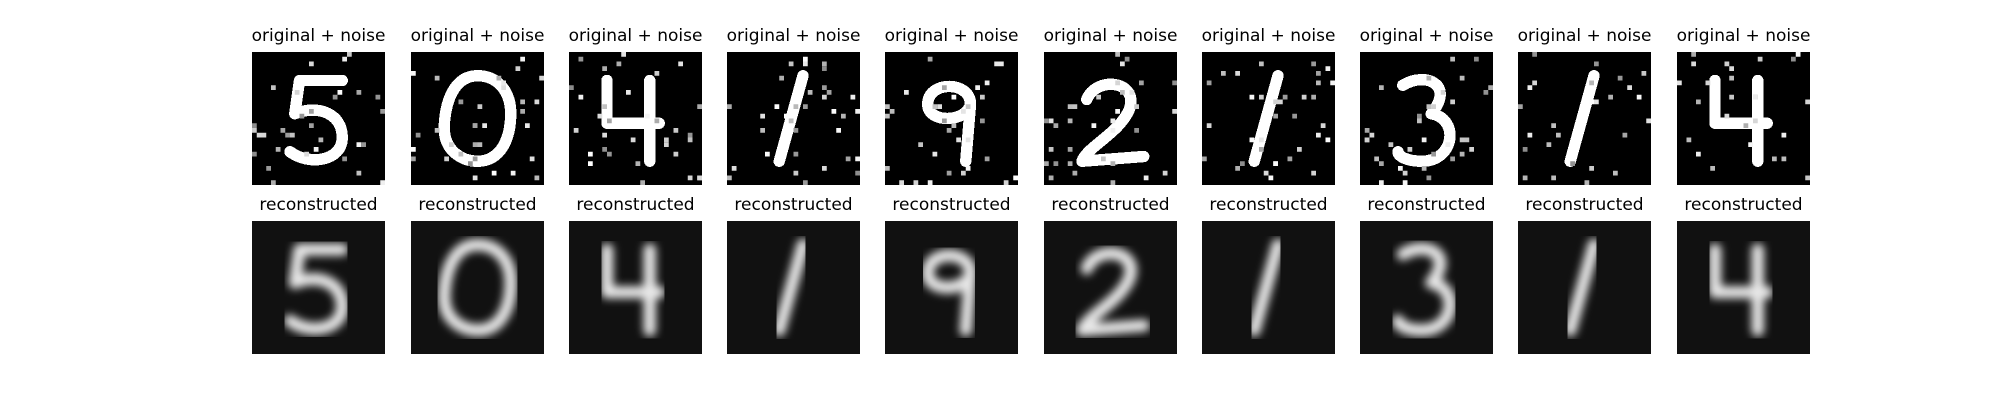 The width and height of the screenshot is (2000, 400). I want to click on digit-1-glyph, so click(793, 118).